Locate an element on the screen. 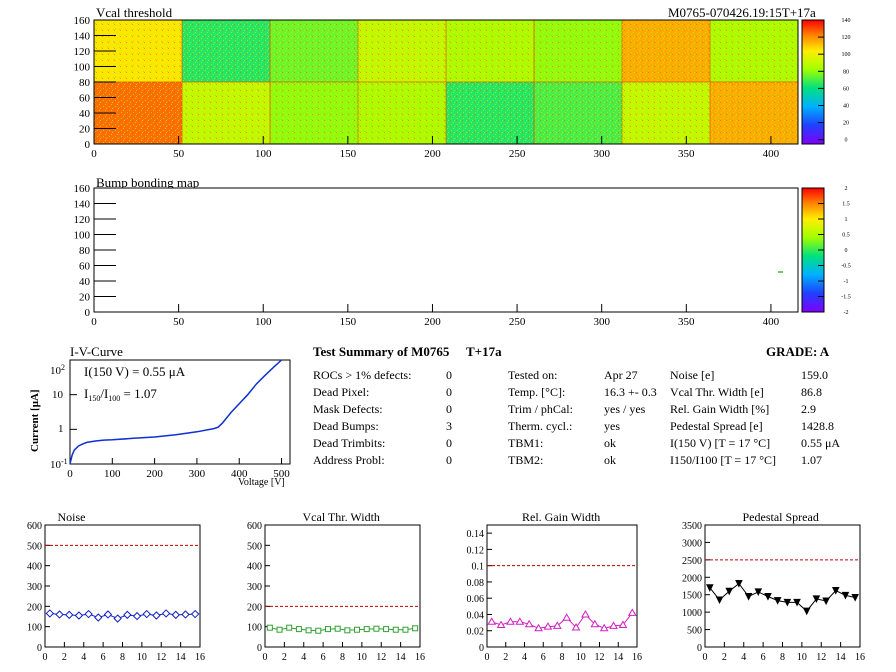 This screenshot has height=672, width=896. trend-y-tick-label: 100 is located at coordinates (254, 628).